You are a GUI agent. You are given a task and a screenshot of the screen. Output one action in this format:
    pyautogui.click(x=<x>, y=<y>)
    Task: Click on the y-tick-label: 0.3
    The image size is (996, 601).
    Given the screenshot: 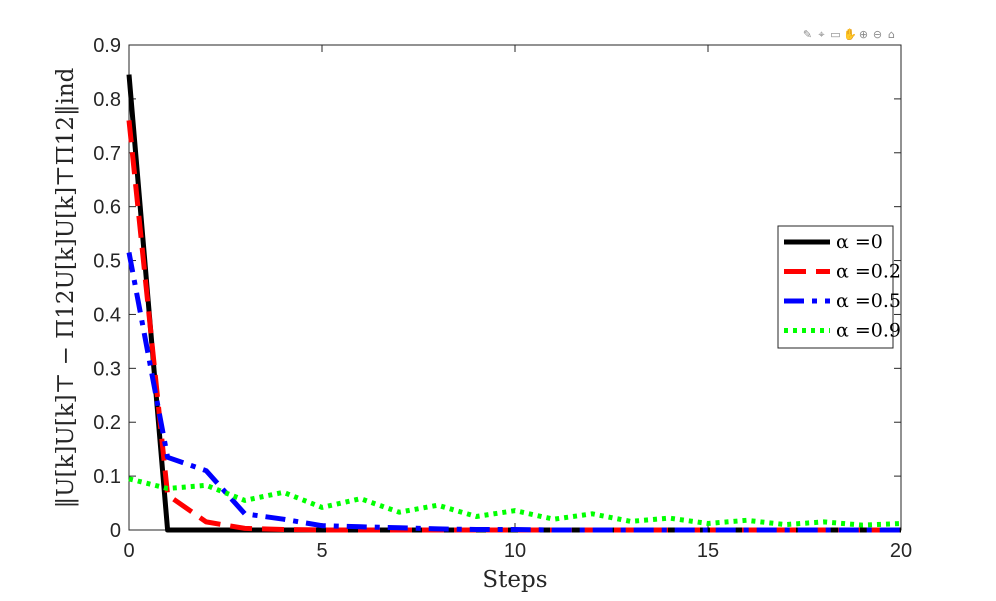 What is the action you would take?
    pyautogui.click(x=107, y=369)
    